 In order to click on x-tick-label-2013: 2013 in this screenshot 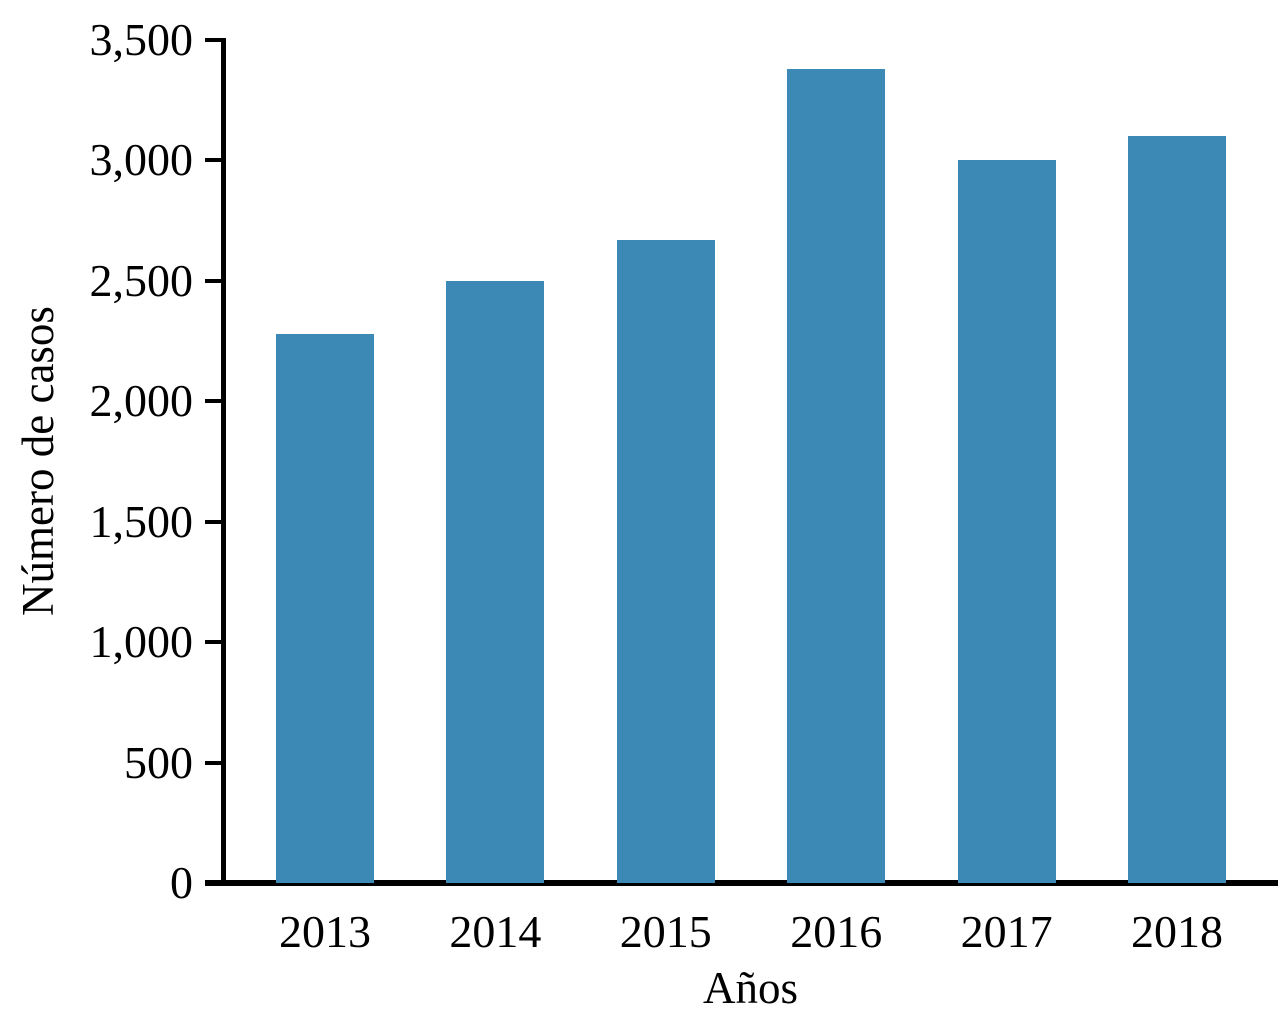, I will do `click(325, 931)`.